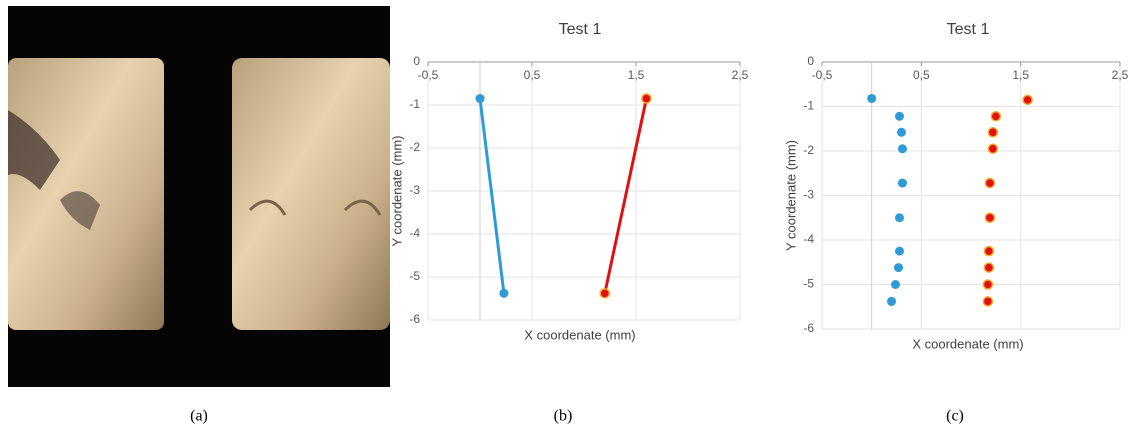 This screenshot has height=437, width=1128. Describe the element at coordinates (563, 416) in the screenshot. I see `caption: (b)` at that location.